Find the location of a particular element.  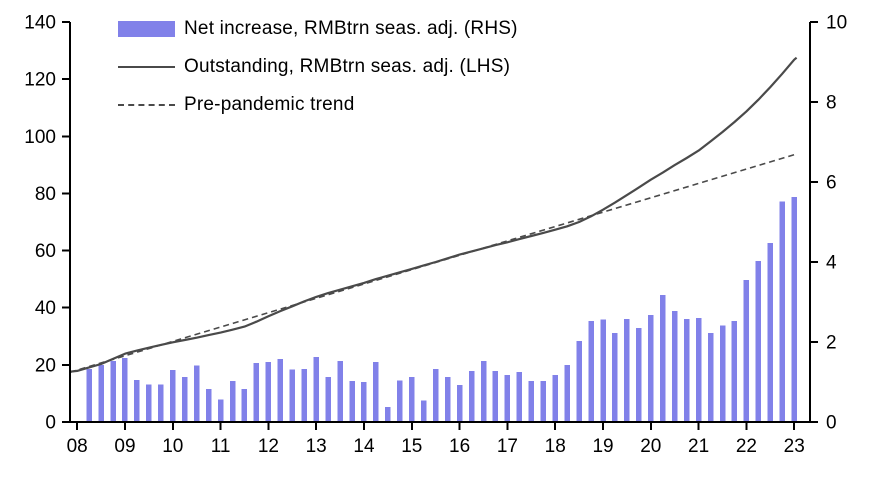

x-axis-tick-label: 08 is located at coordinates (77, 446).